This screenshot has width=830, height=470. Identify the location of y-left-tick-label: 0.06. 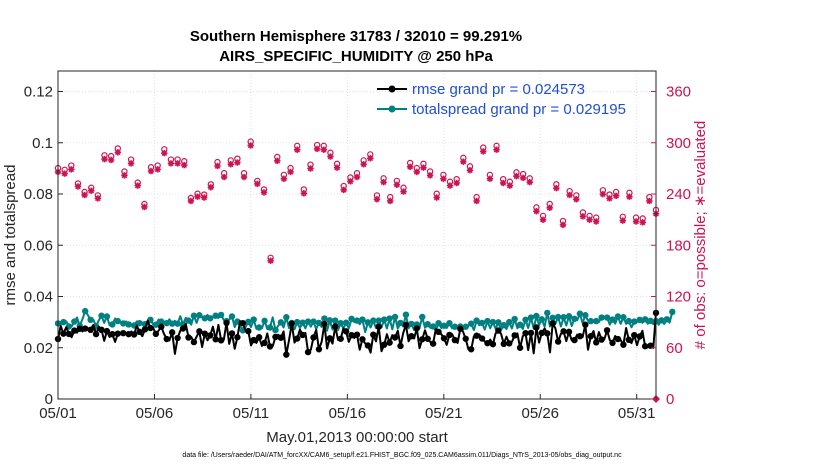
(38, 245).